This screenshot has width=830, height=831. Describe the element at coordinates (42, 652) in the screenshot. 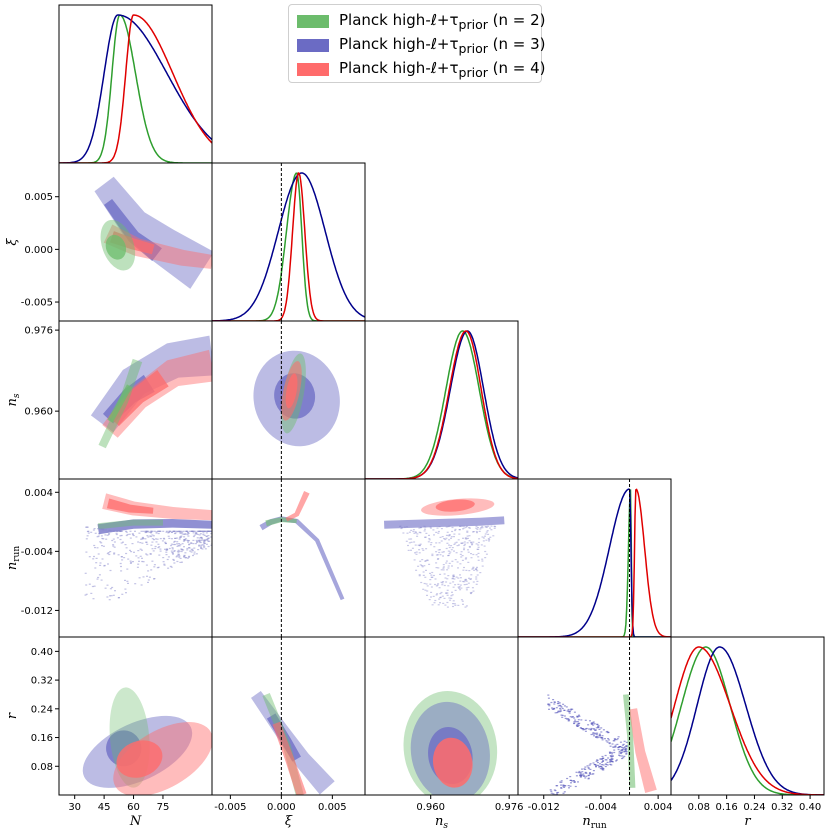

I see `y-tick-label: 0.40` at that location.